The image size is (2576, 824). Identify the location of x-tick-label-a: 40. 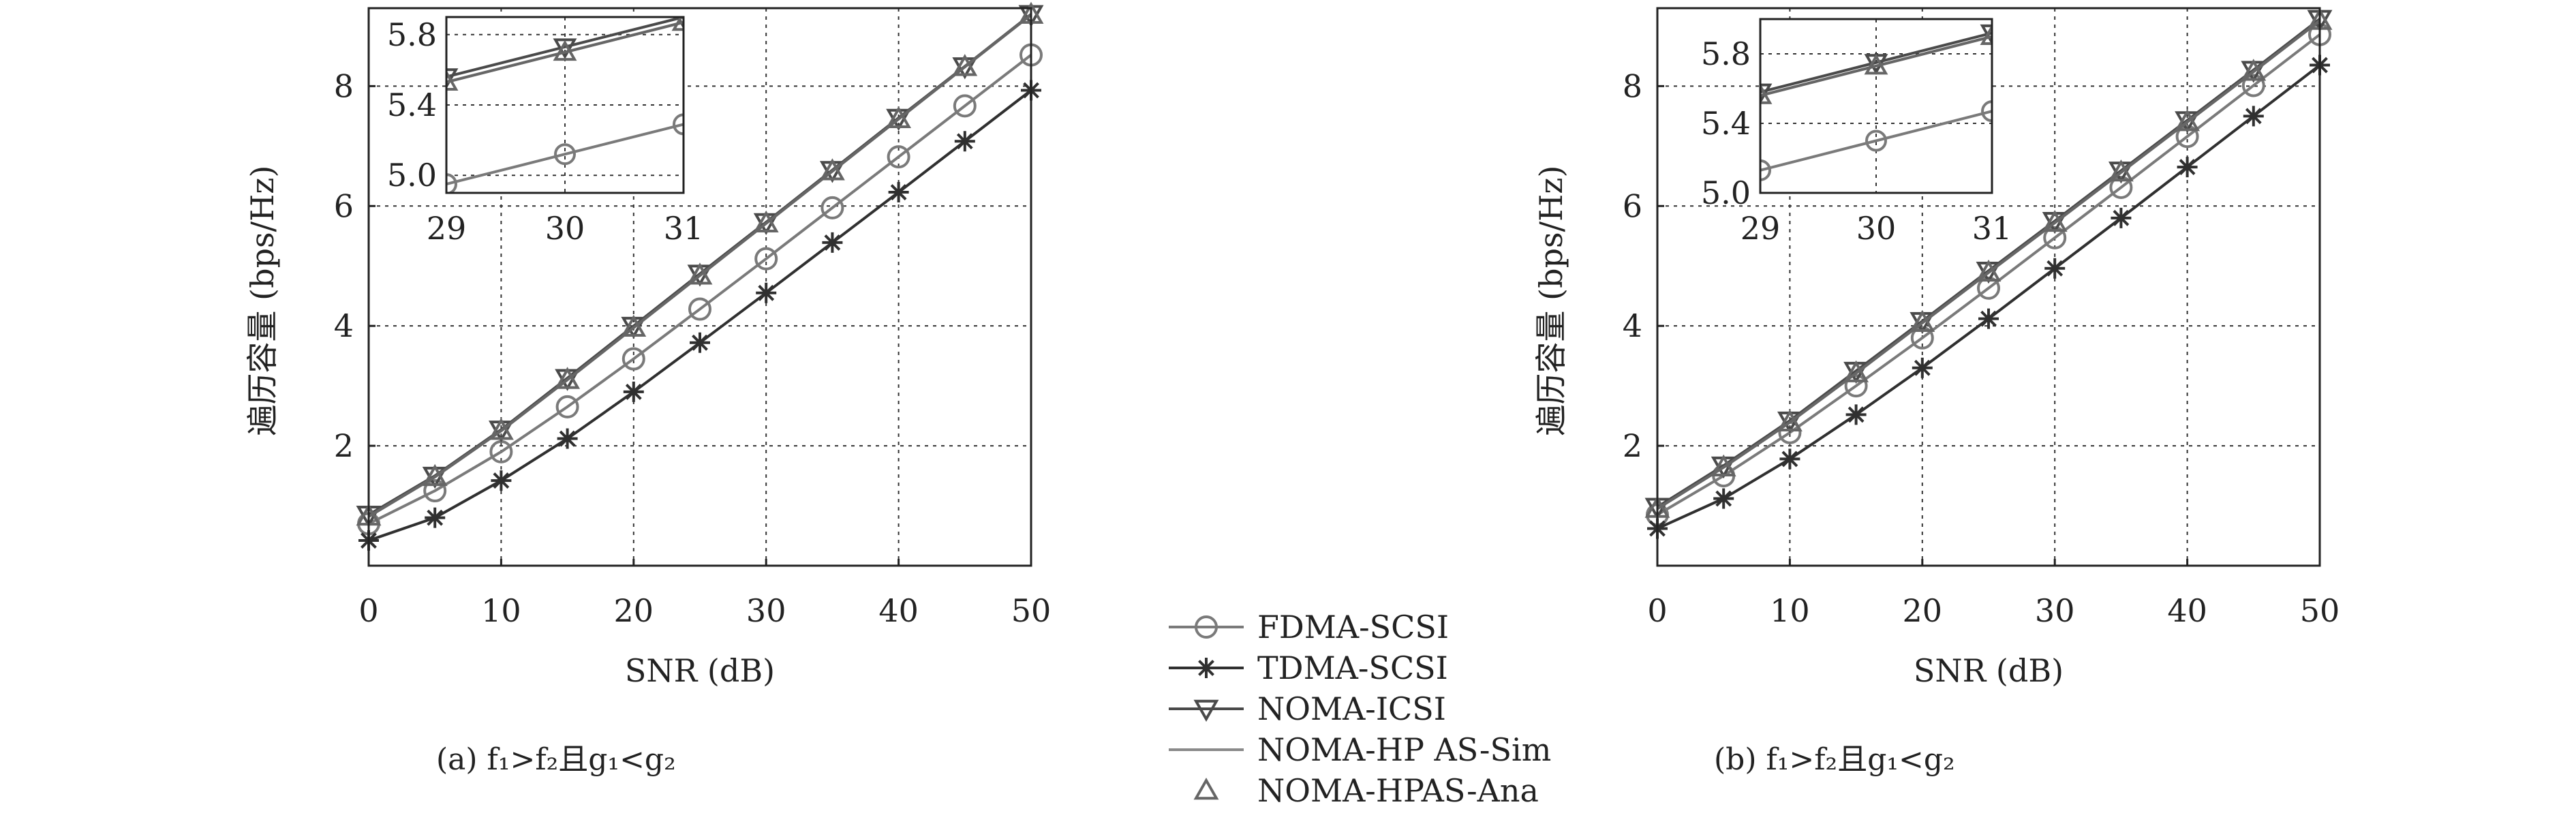
(898, 610).